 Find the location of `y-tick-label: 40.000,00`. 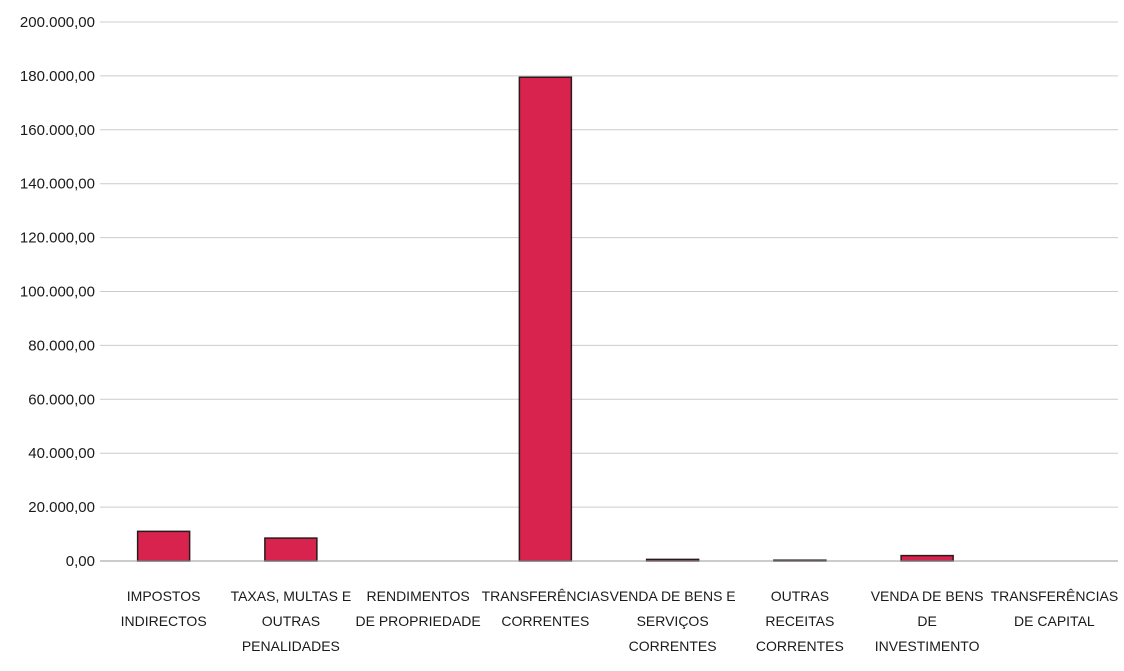

y-tick-label: 40.000,00 is located at coordinates (61, 453).